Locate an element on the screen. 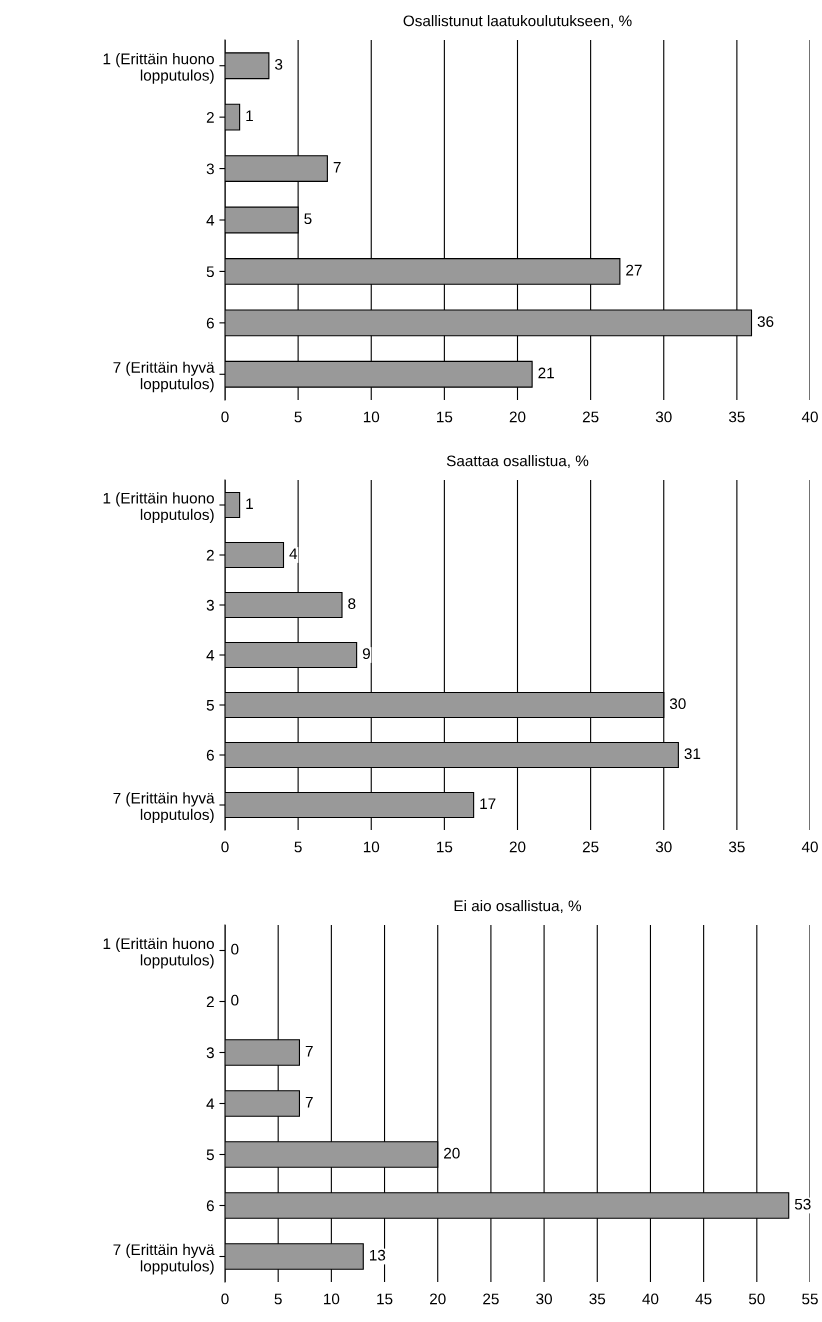  x-tick-label: 55 is located at coordinates (810, 1299).